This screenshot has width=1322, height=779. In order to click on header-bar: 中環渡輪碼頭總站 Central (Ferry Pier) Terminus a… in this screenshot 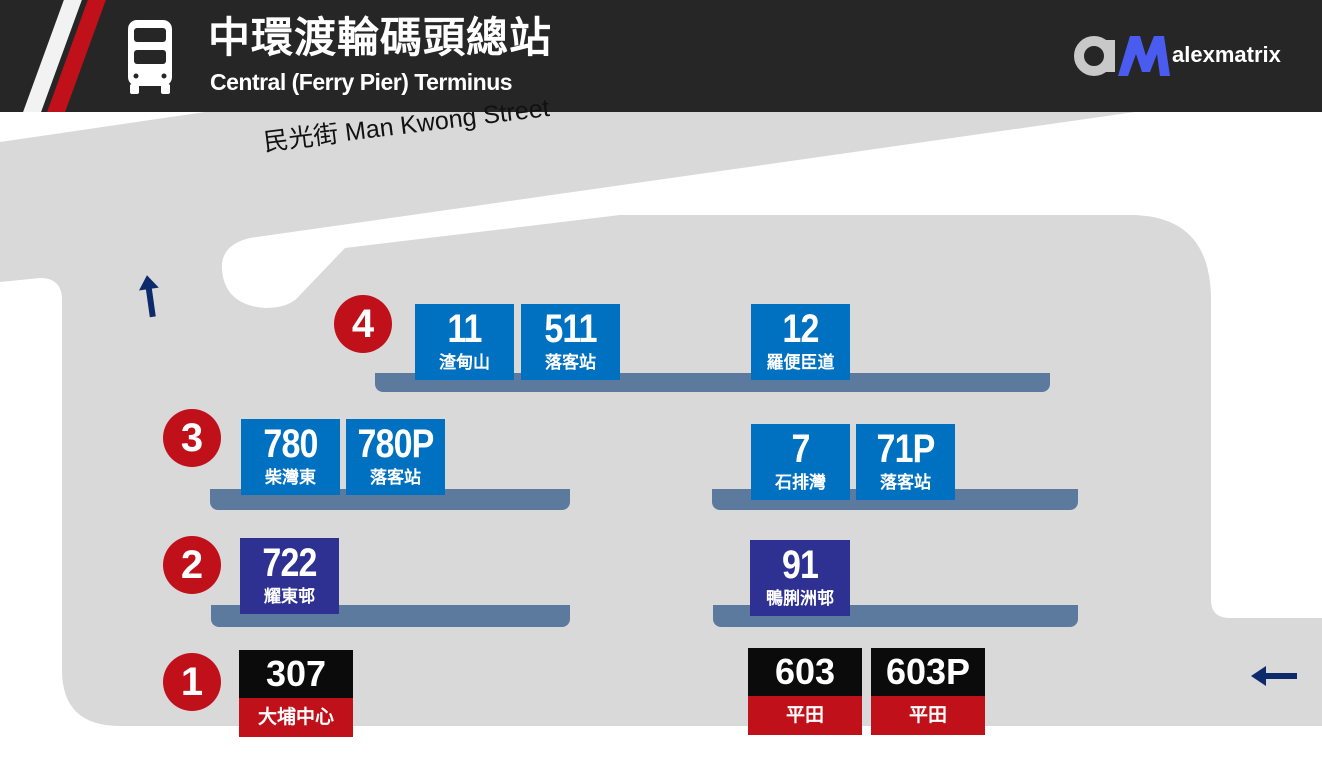, I will do `click(661, 56)`.